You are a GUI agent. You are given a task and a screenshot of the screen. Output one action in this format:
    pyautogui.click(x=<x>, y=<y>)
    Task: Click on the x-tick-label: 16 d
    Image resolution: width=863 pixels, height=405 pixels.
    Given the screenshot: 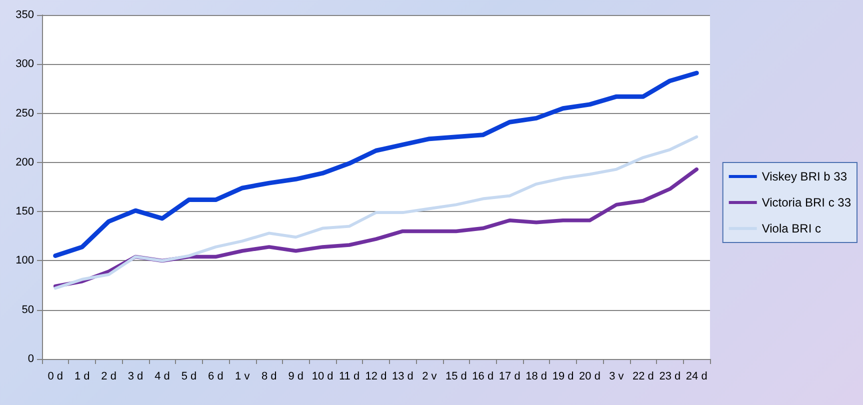 What is the action you would take?
    pyautogui.click(x=483, y=376)
    